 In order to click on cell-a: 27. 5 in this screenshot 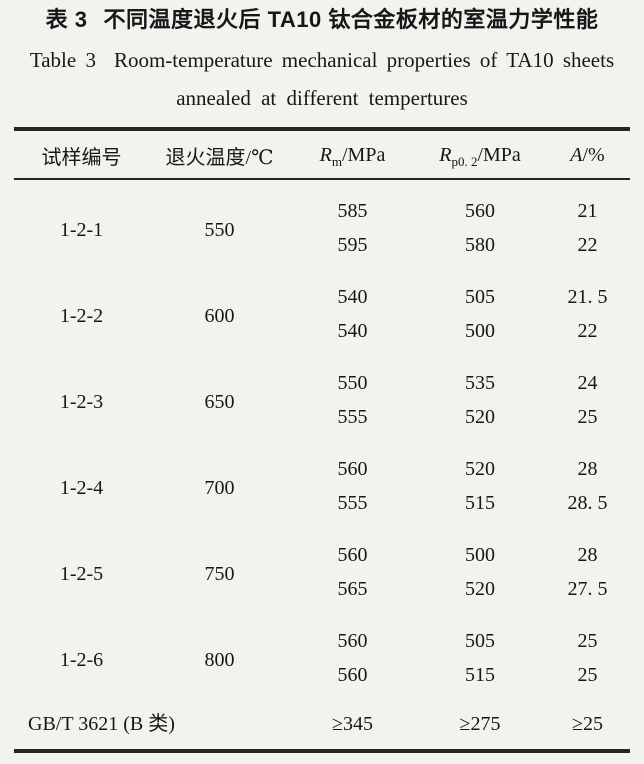, I will do `click(587, 589)`.